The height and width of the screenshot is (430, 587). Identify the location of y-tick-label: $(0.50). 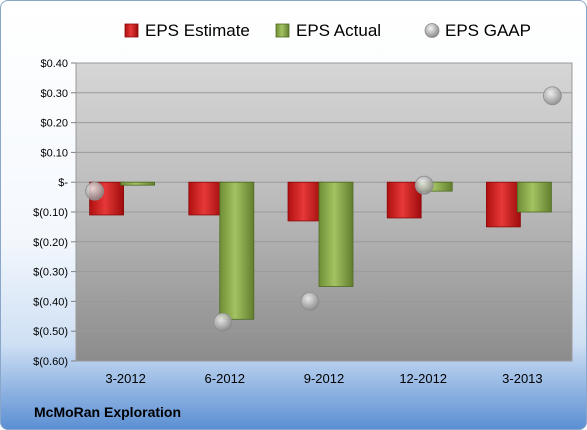
(50, 332).